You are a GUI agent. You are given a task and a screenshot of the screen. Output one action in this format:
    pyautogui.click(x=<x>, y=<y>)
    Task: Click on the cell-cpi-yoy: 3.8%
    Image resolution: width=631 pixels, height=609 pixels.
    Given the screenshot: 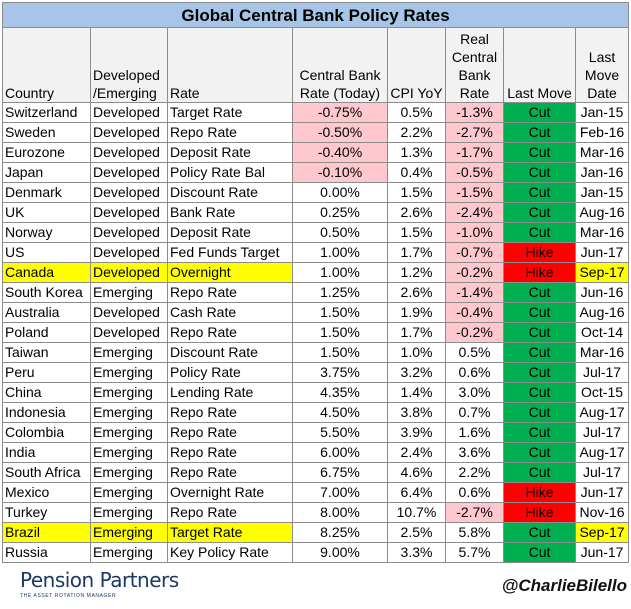 What is the action you would take?
    pyautogui.click(x=416, y=412)
    